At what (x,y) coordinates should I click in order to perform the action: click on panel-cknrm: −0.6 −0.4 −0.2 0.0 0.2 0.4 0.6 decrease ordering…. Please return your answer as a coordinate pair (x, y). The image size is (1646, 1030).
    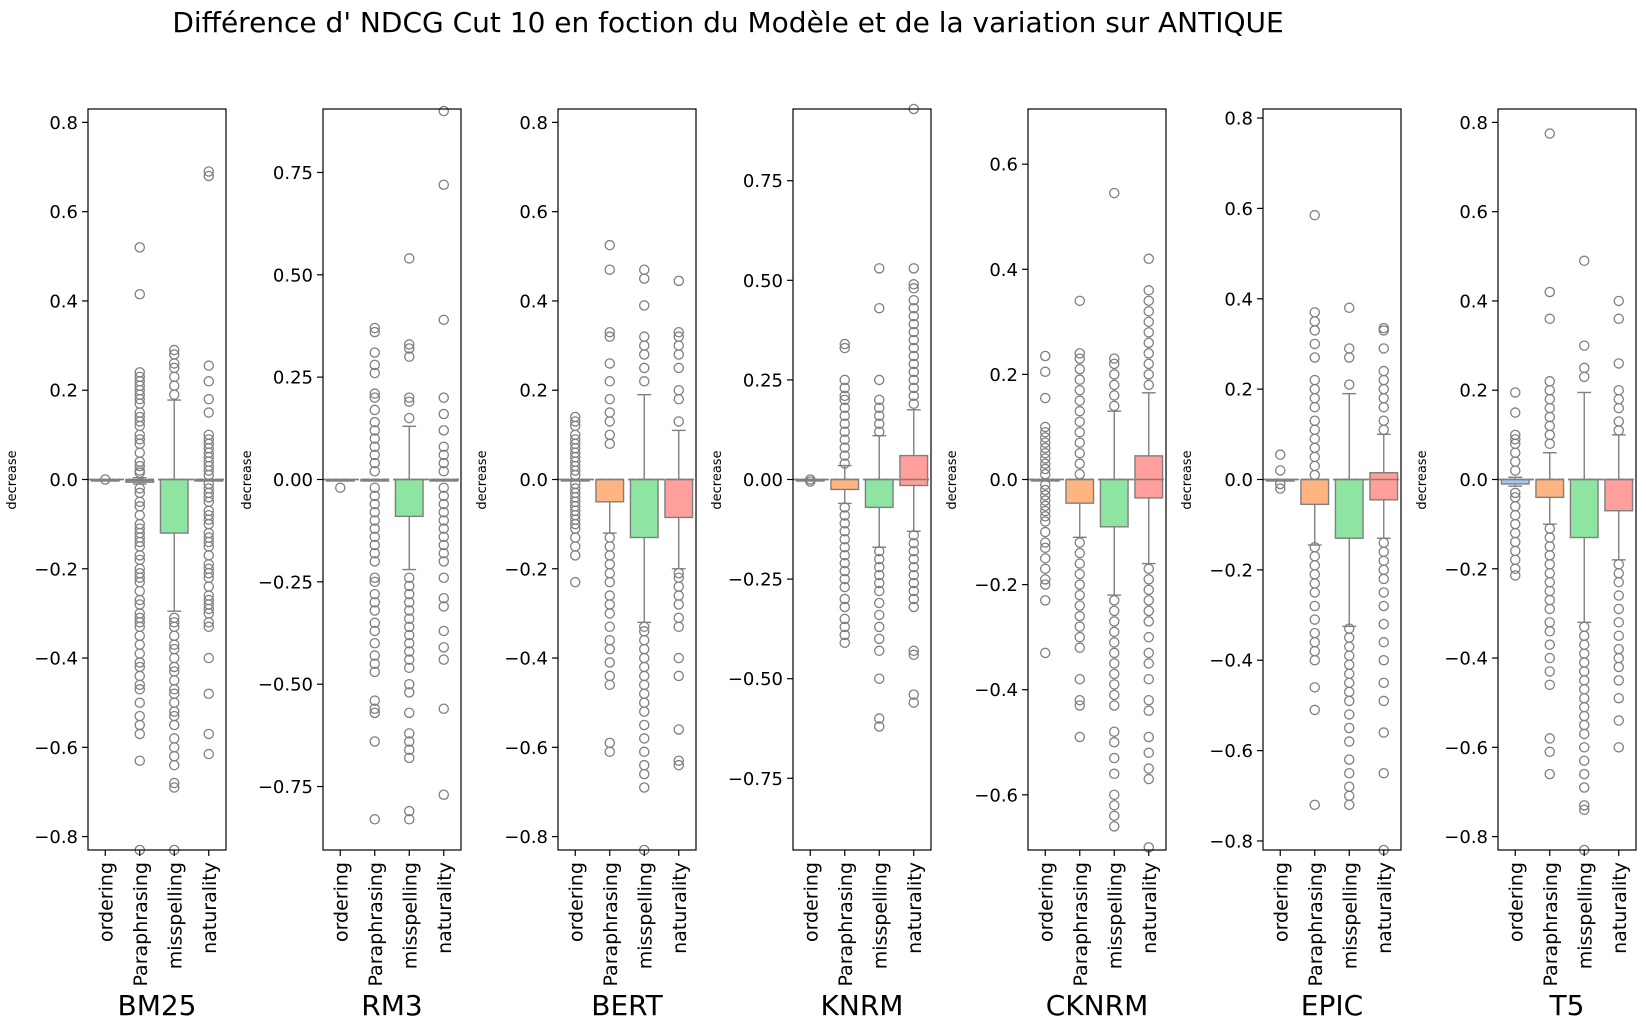
    Looking at the image, I should click on (1056, 565).